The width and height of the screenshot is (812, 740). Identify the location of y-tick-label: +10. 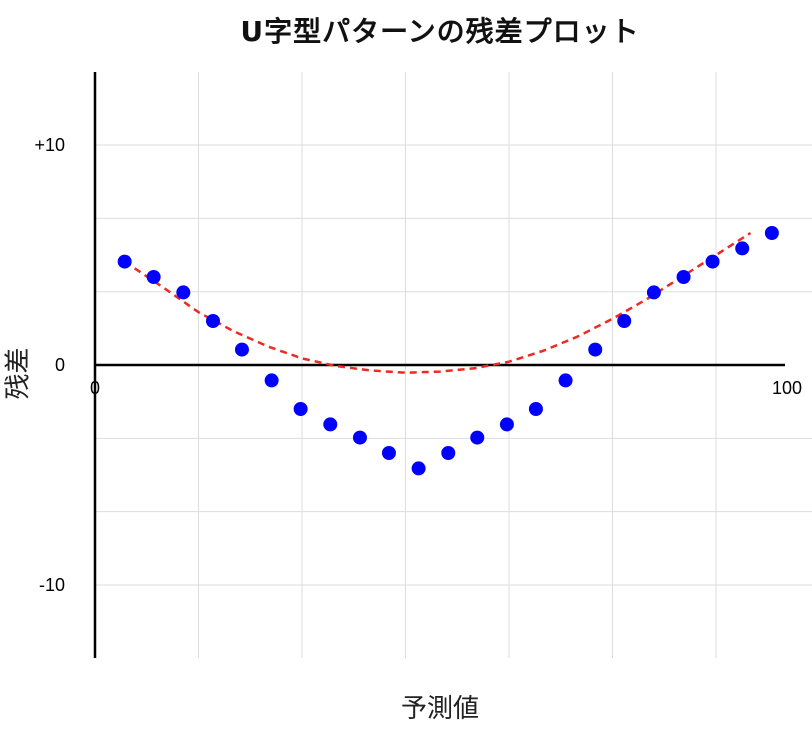
(49, 145).